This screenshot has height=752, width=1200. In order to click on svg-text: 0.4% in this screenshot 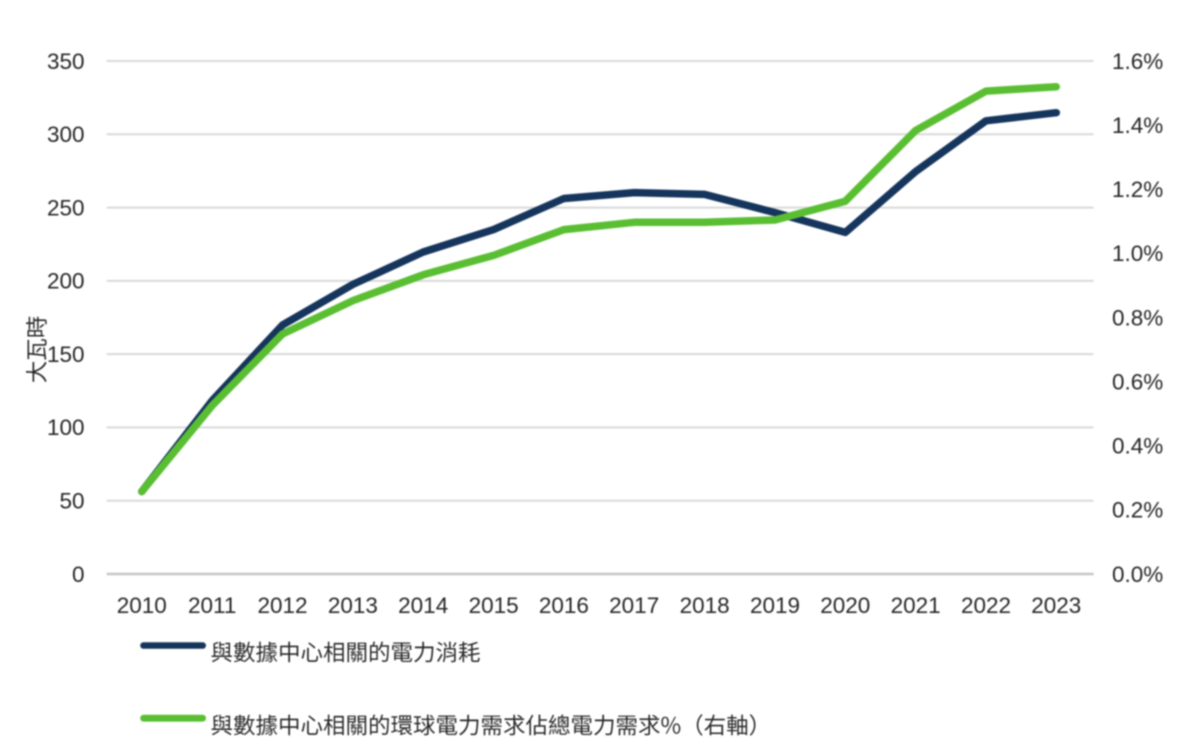, I will do `click(1137, 446)`.